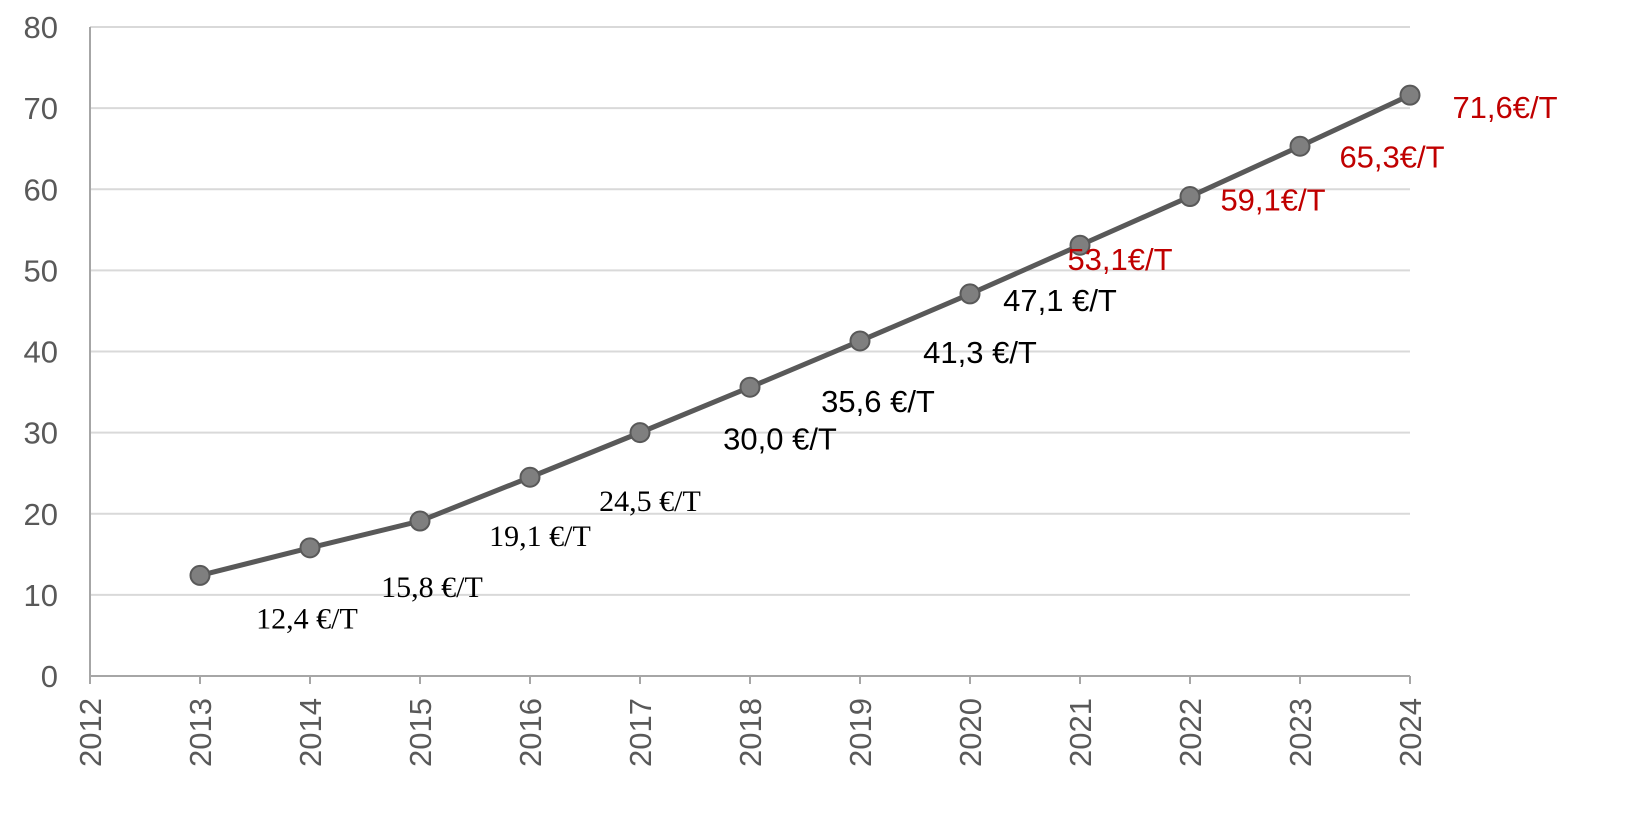  Describe the element at coordinates (780, 439) in the screenshot. I see `data-label-2017: 30,0 €/T` at that location.